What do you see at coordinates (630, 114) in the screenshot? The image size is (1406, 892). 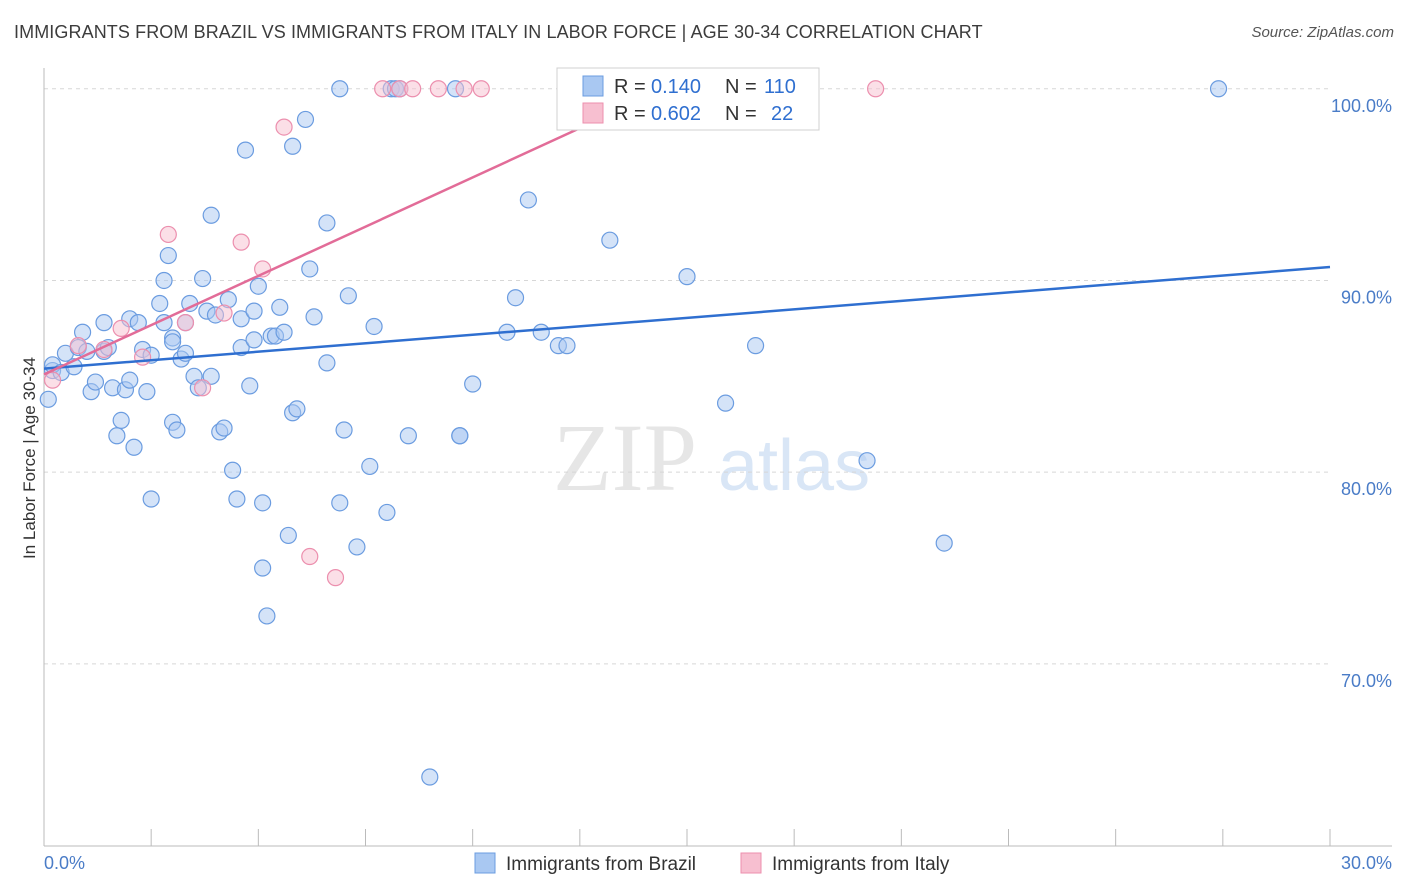 I see `legend-r-label-italy: R =` at bounding box center [630, 114].